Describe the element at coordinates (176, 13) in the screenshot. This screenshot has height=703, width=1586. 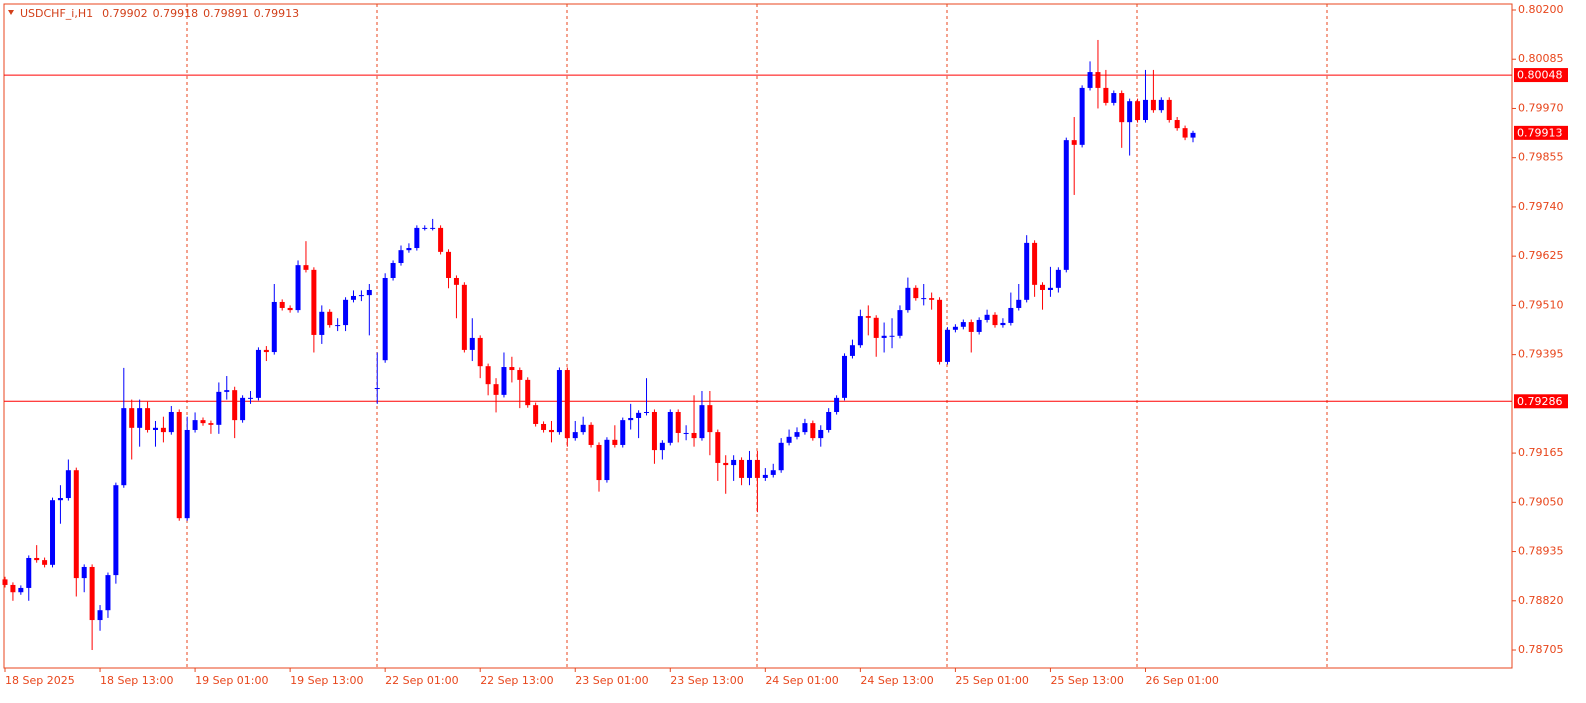
I see `header-high: 0.79918` at that location.